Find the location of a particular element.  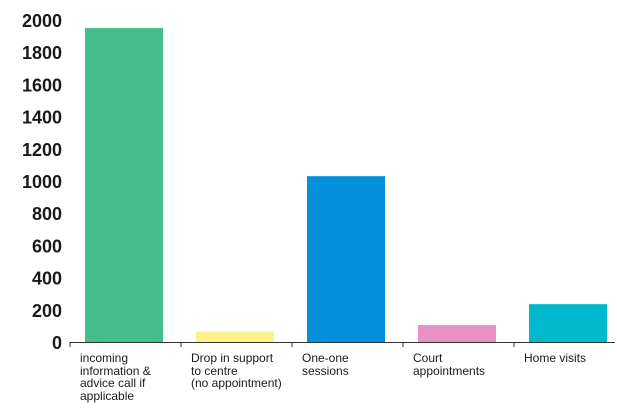

y-tick-label: 800 is located at coordinates (47, 214).